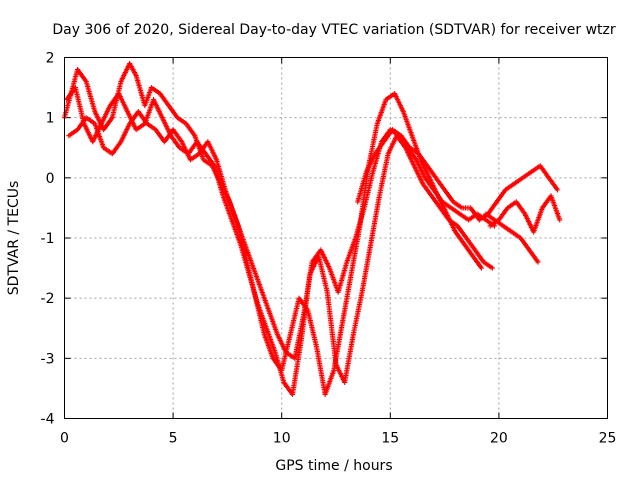  Describe the element at coordinates (48, 299) in the screenshot. I see `y-tick-label: -2` at that location.